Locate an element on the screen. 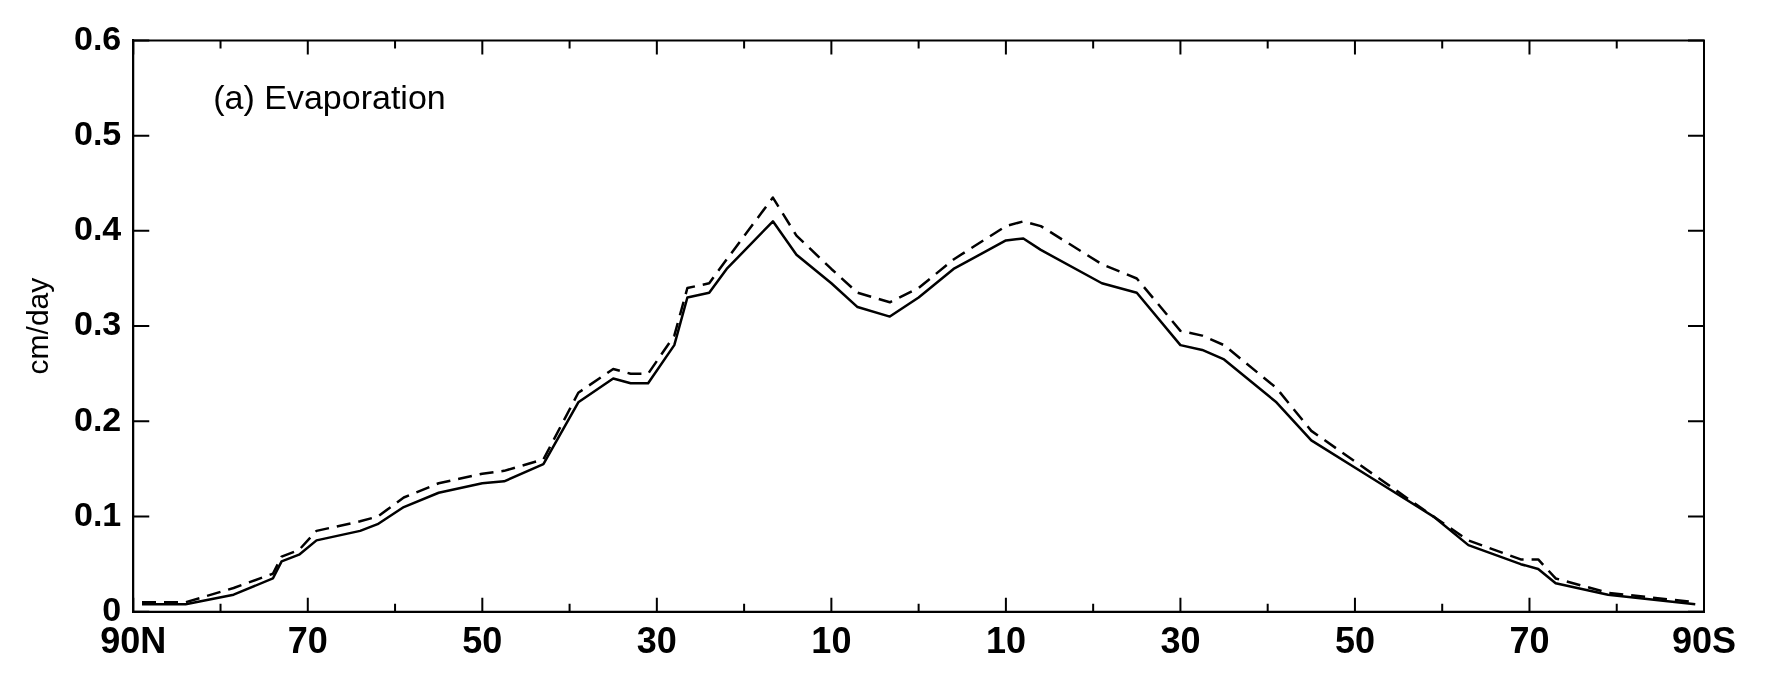 This screenshot has width=1772, height=683. y-tick-label: 0.2 is located at coordinates (98, 418).